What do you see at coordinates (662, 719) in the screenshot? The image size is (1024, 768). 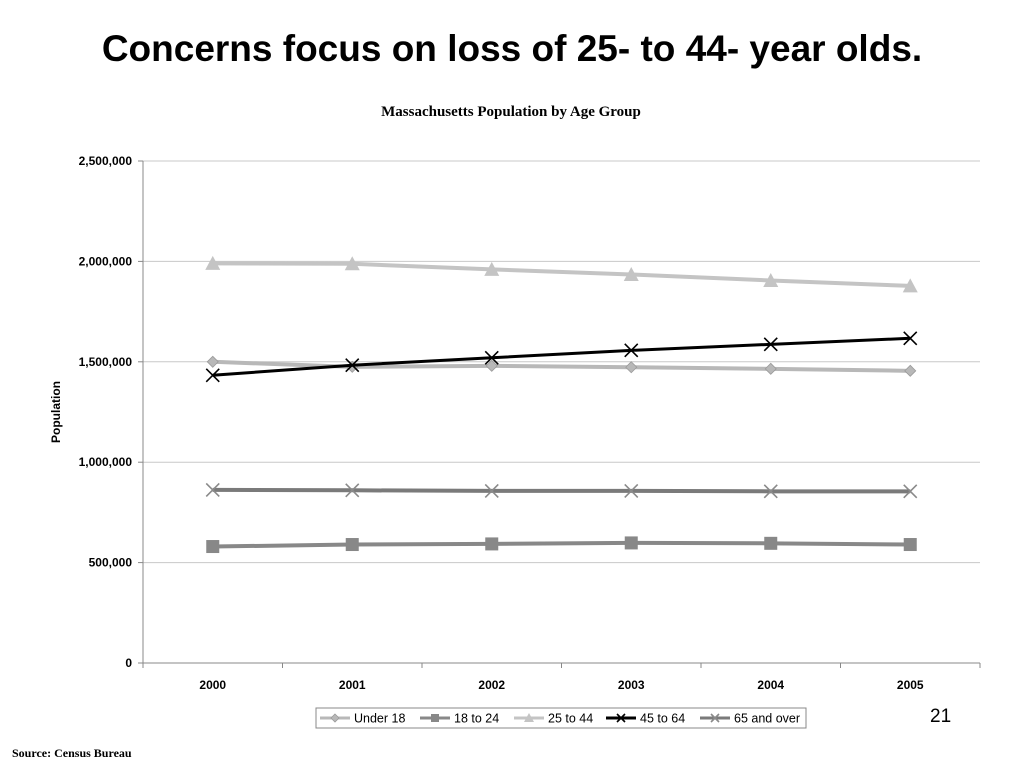 I see `legend-label: 45 to 64` at bounding box center [662, 719].